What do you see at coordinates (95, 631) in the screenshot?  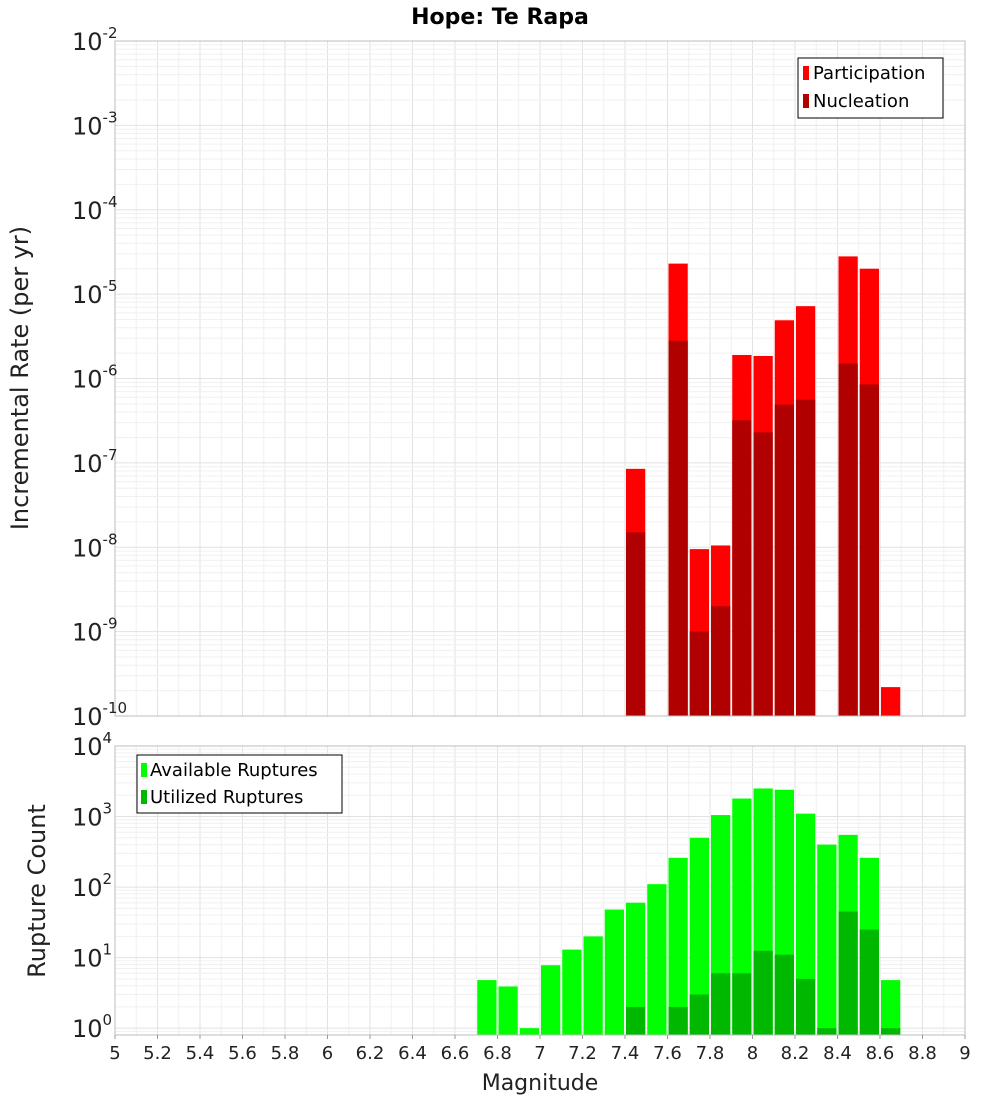 I see `top-y-tick-label: 10⁻⁹` at bounding box center [95, 631].